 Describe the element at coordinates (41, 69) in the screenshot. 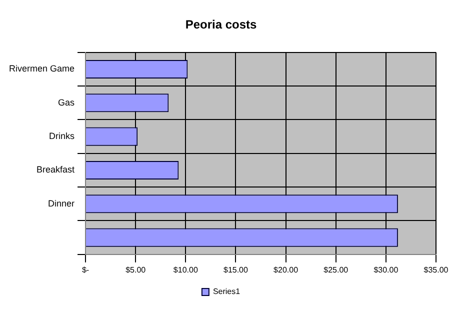

I see `y-tick-label: Rivermen Game` at that location.